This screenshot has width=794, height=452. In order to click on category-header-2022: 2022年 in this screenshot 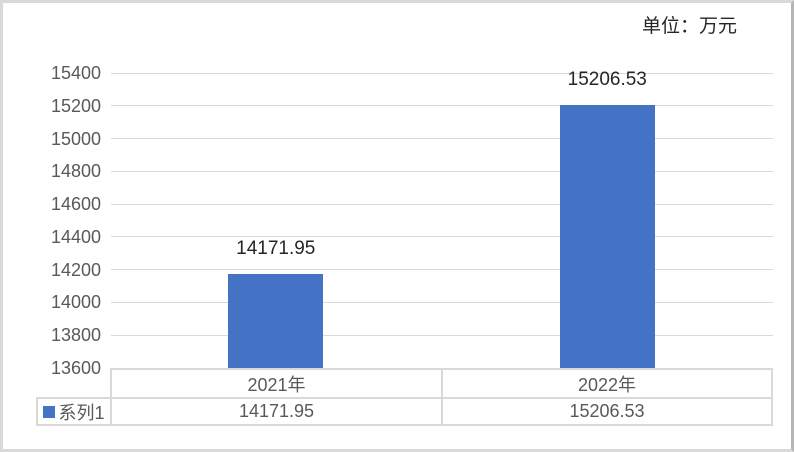, I will do `click(607, 383)`.